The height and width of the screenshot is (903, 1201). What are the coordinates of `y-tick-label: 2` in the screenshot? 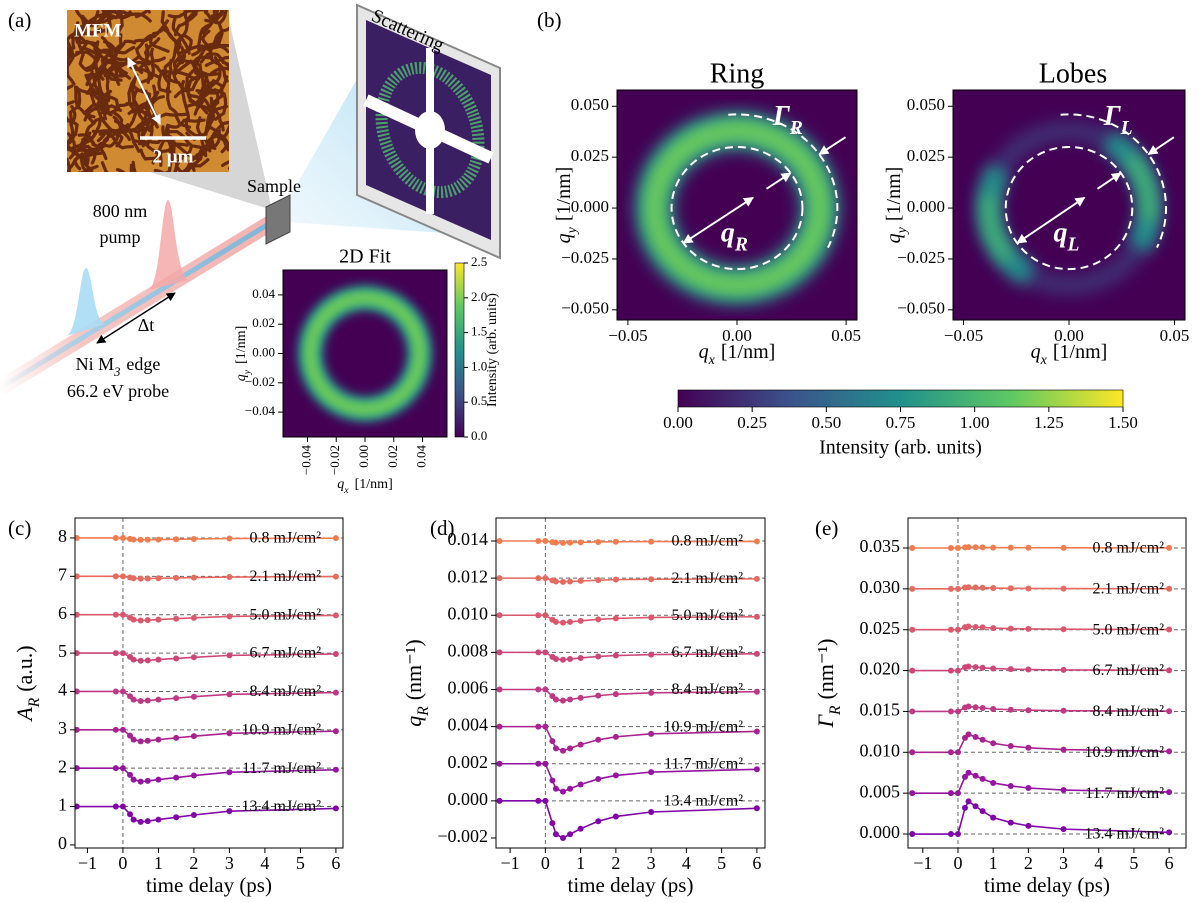 It's located at (62, 766).